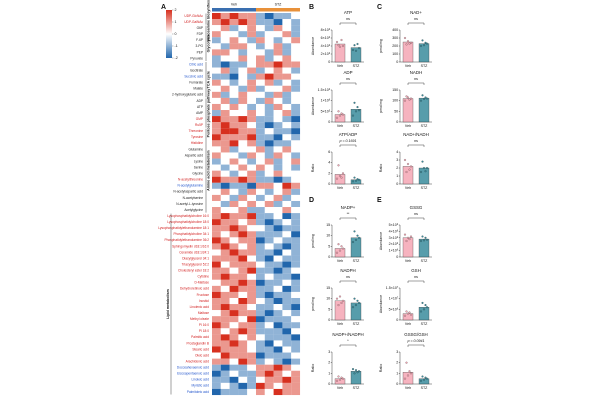 This screenshot has height=400, width=600. What do you see at coordinates (199, 40) in the screenshot?
I see `row-label: F-6P` at bounding box center [199, 40].